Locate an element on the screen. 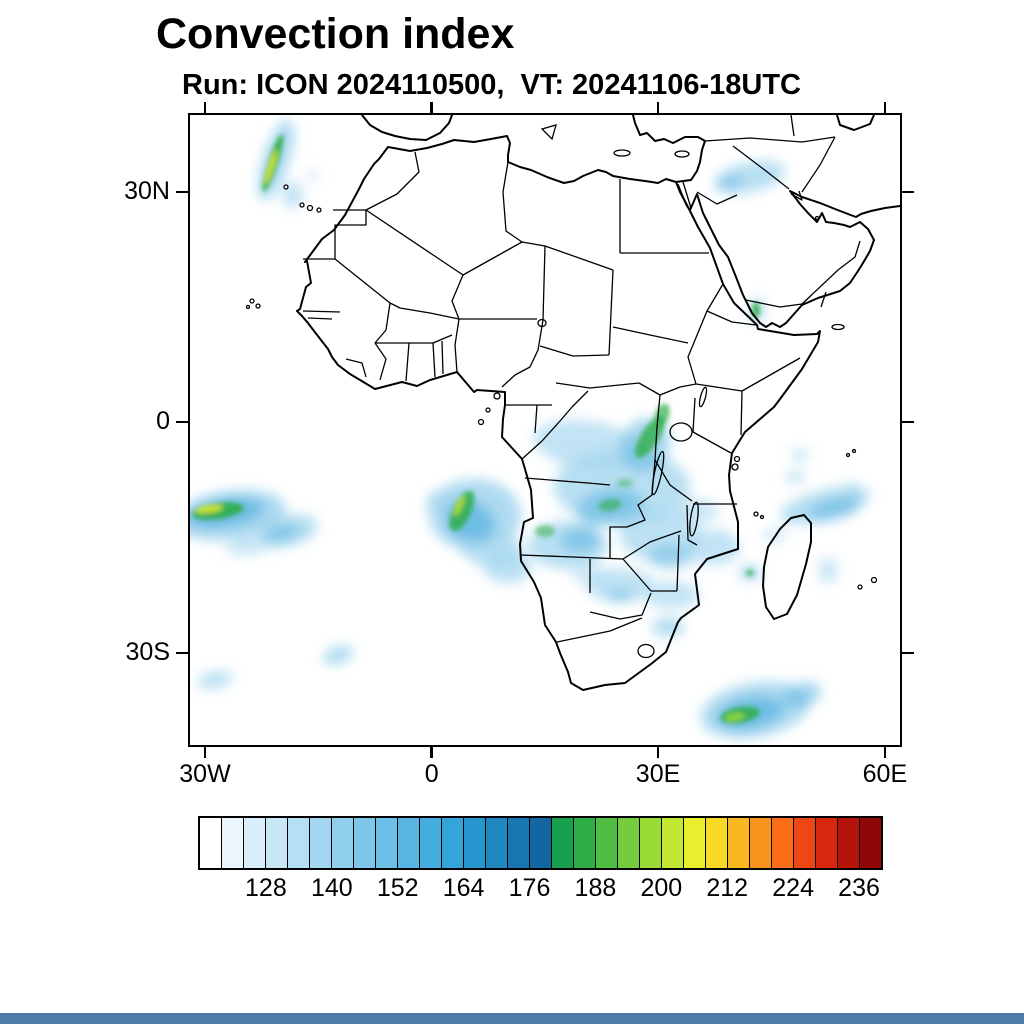 Image resolution: width=1024 pixels, height=1024 pixels. arabia-iran-coastline is located at coordinates (788, 256).